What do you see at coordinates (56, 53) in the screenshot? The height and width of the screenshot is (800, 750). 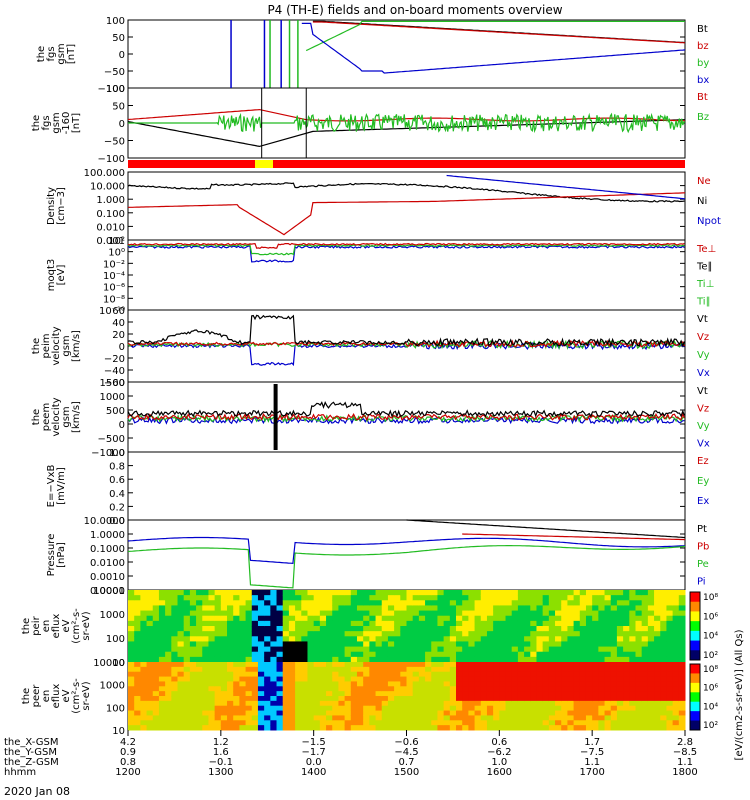 I see `ylabel-fgs: the fgs gsm [nT]` at bounding box center [56, 53].